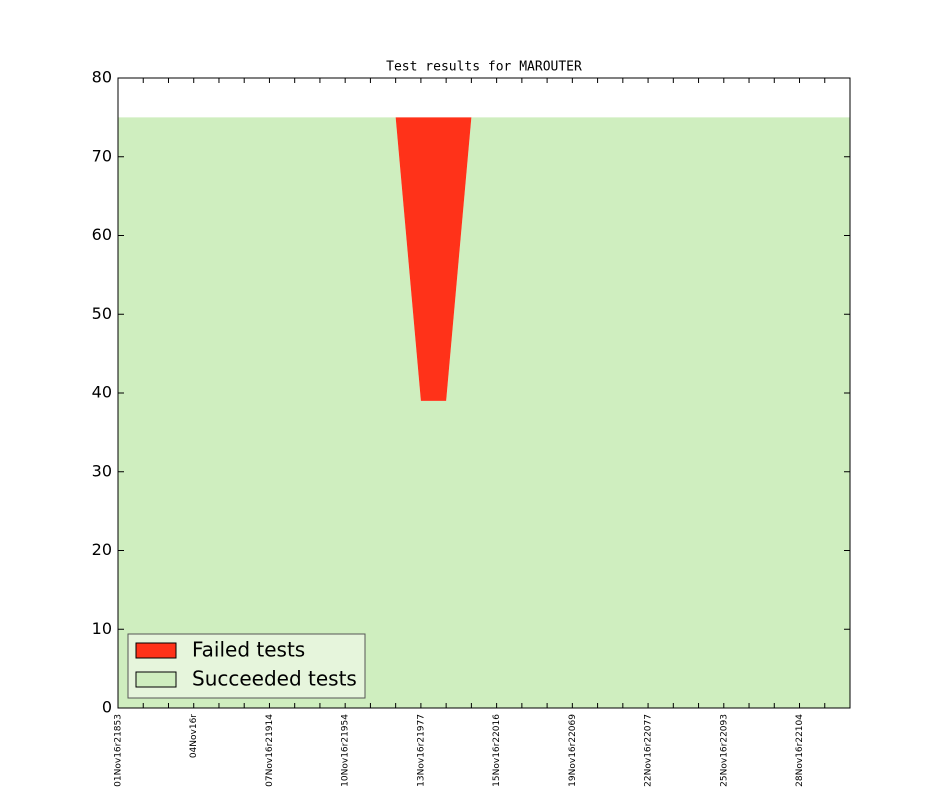  I want to click on x-tick-label: 10Nov16r21954, so click(346, 750).